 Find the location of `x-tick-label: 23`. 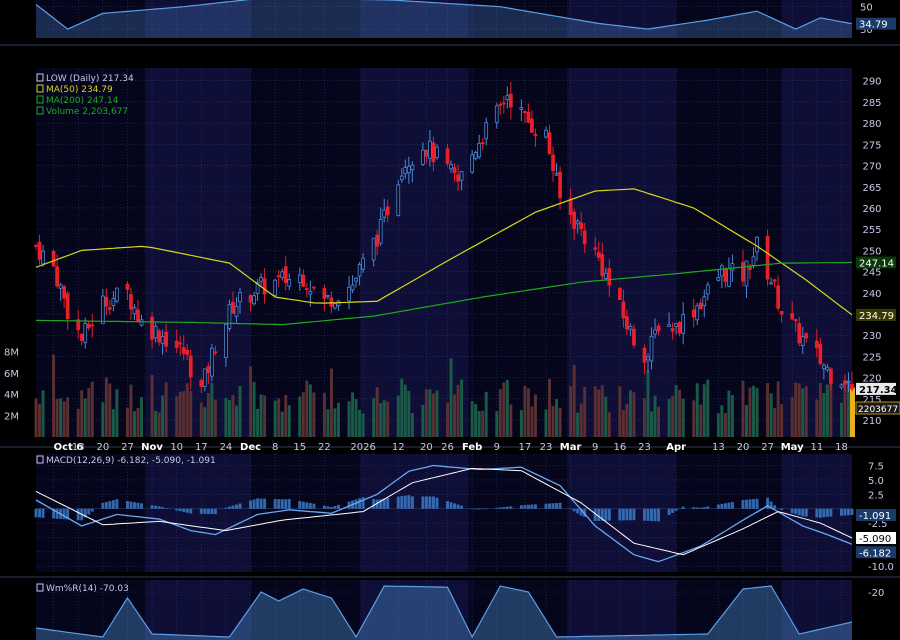

x-tick-label: 23 is located at coordinates (546, 447).